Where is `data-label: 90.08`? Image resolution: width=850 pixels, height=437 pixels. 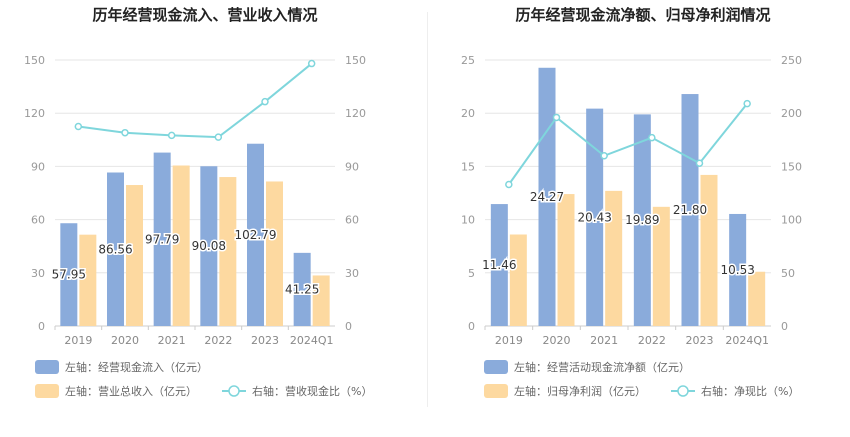
data-label: 90.08 is located at coordinates (209, 246).